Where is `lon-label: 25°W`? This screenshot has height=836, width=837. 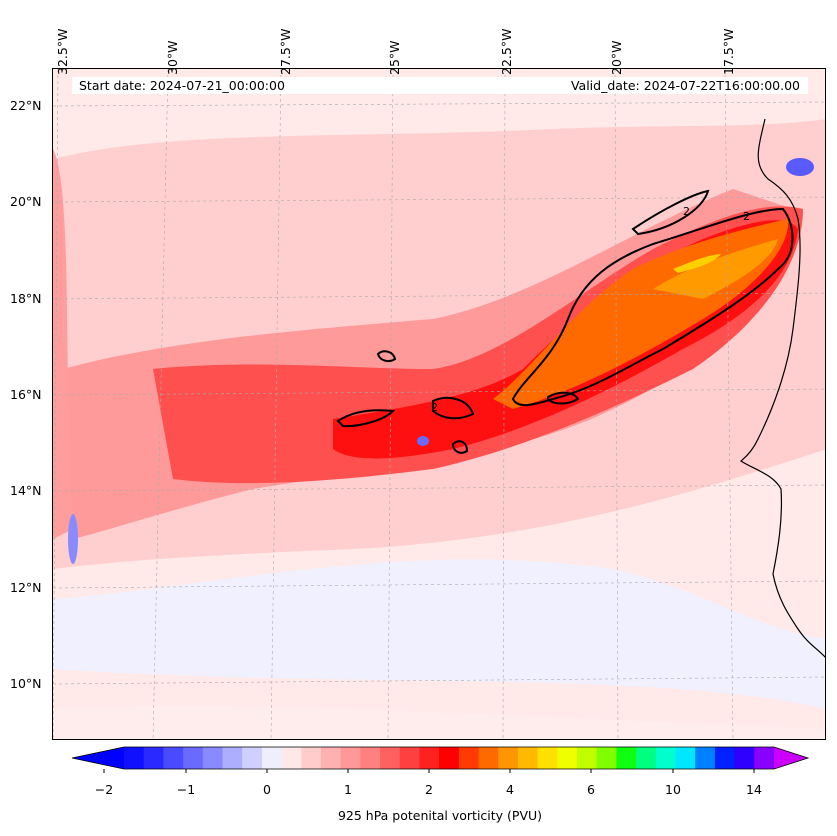
lon-label: 25°W is located at coordinates (394, 57).